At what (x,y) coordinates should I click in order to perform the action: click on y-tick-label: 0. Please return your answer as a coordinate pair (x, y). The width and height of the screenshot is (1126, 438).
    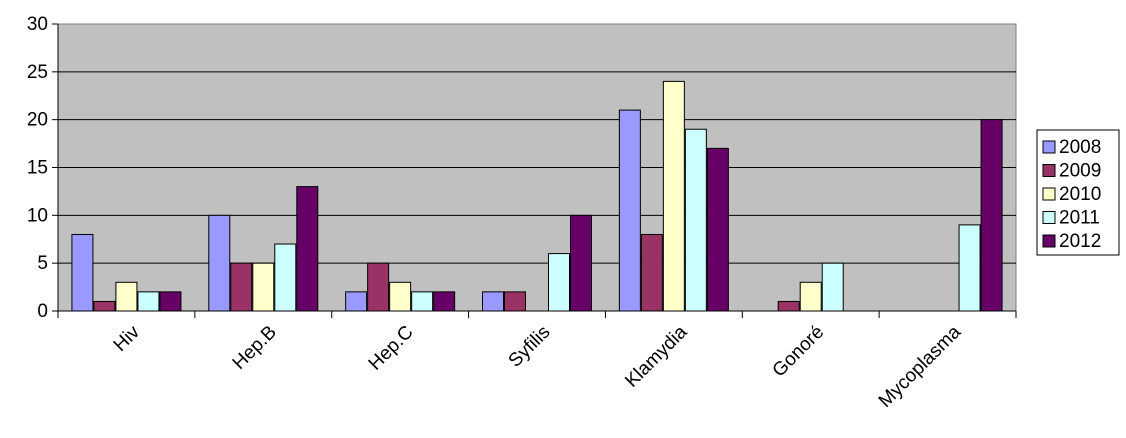
    Looking at the image, I should click on (42, 311).